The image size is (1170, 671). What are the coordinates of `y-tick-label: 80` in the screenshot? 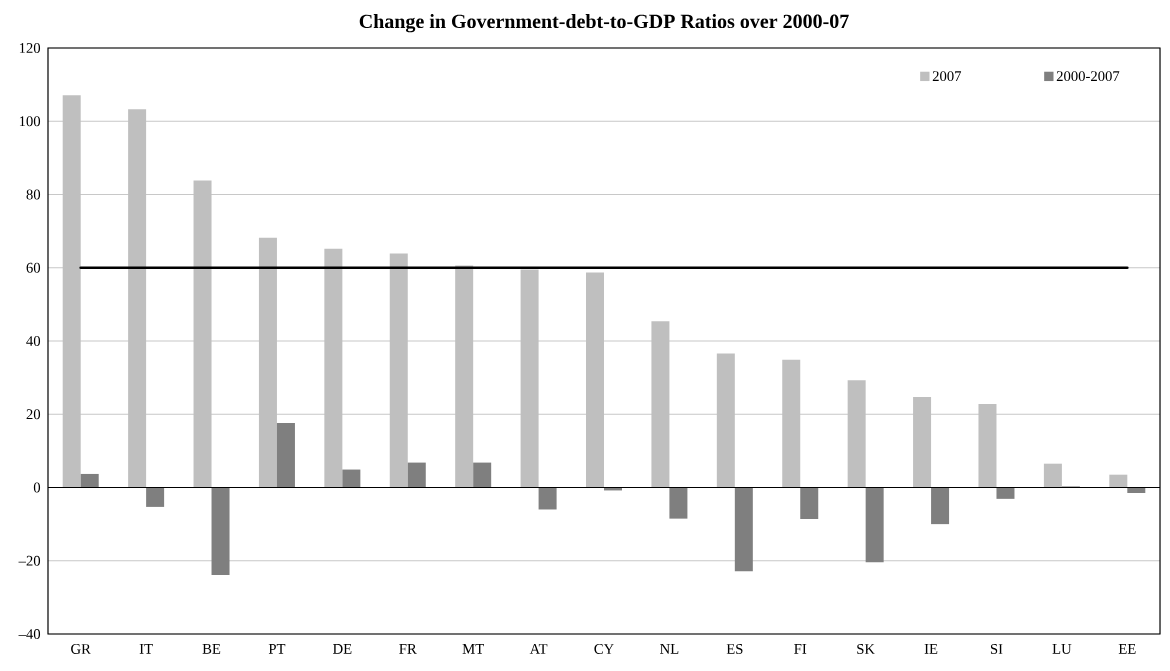 It's located at (33, 194).